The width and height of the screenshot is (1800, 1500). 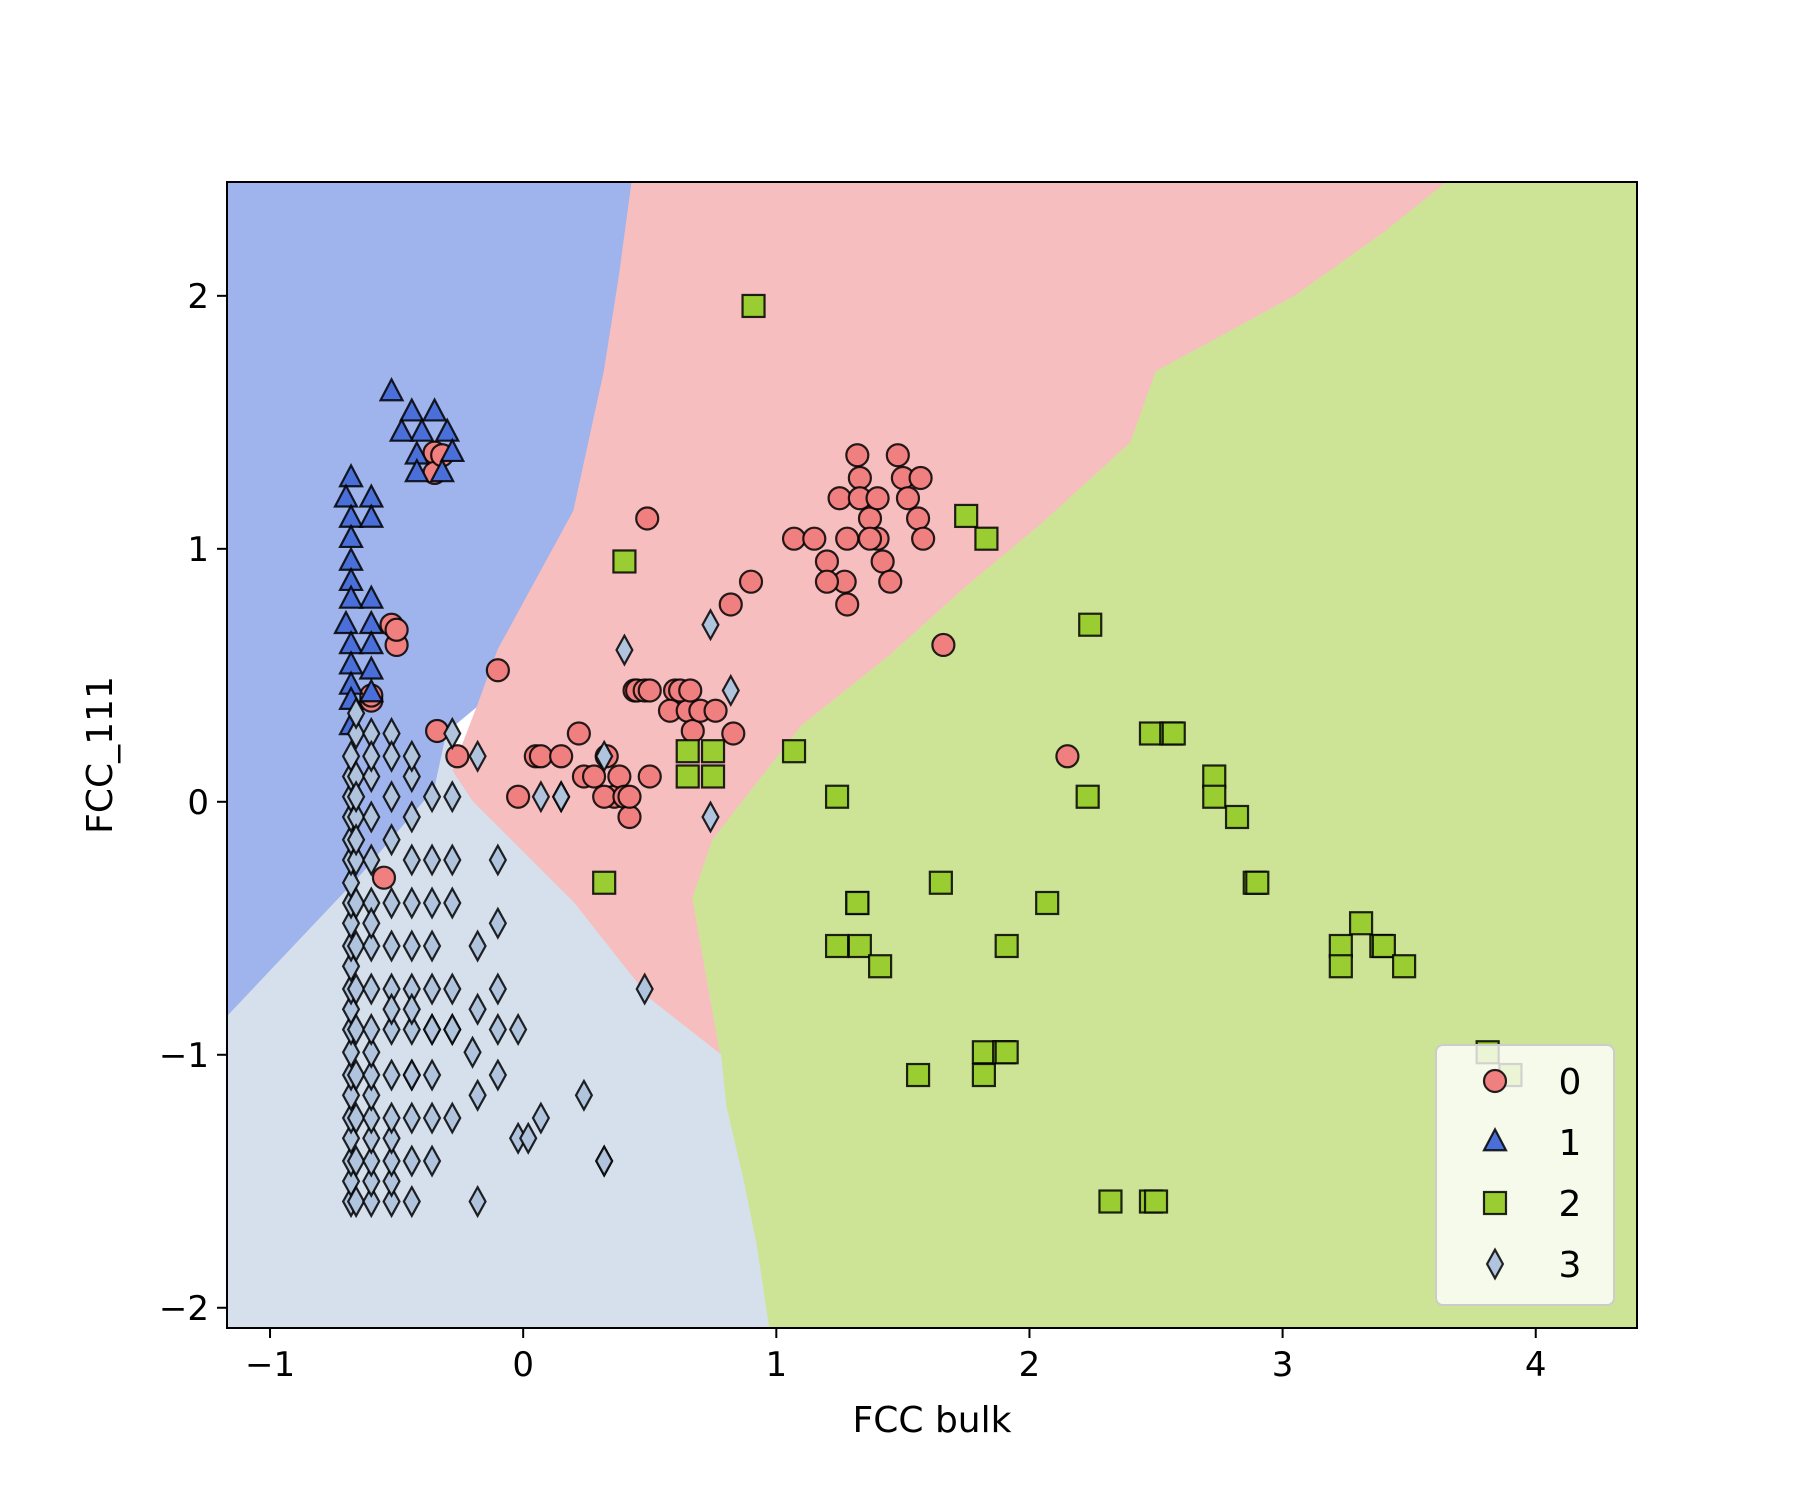 I want to click on legend-box, so click(x=1525, y=1175).